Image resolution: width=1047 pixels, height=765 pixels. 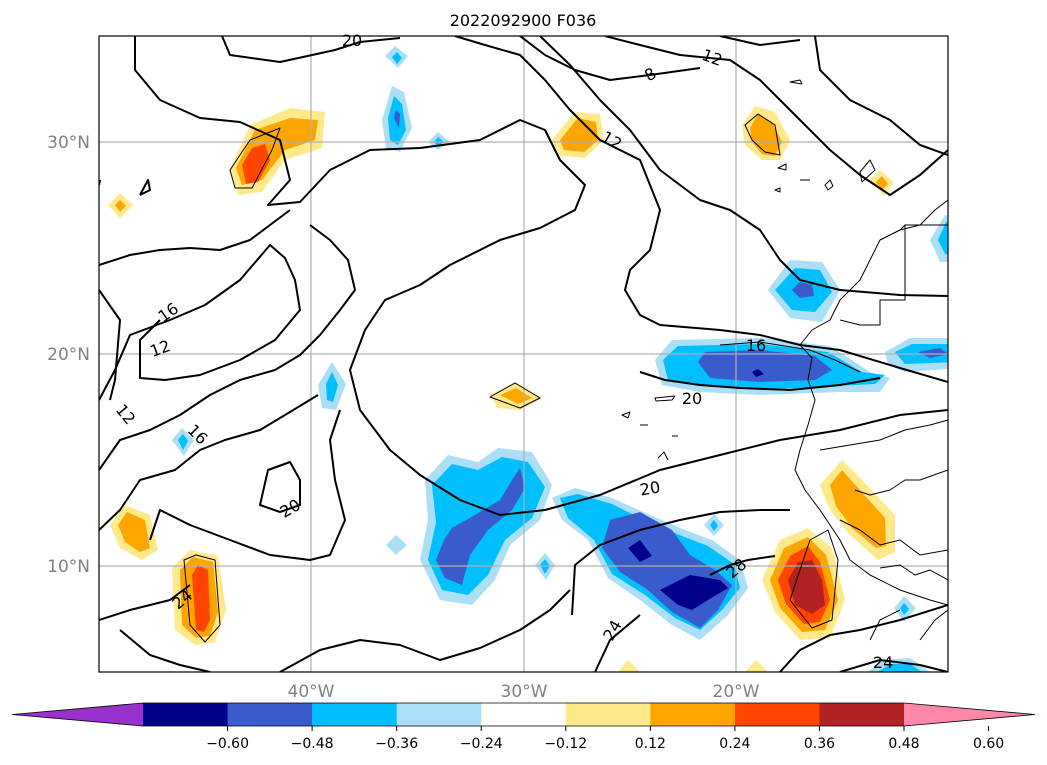 I want to click on figure-title: 2022092900 F036, so click(x=523, y=20).